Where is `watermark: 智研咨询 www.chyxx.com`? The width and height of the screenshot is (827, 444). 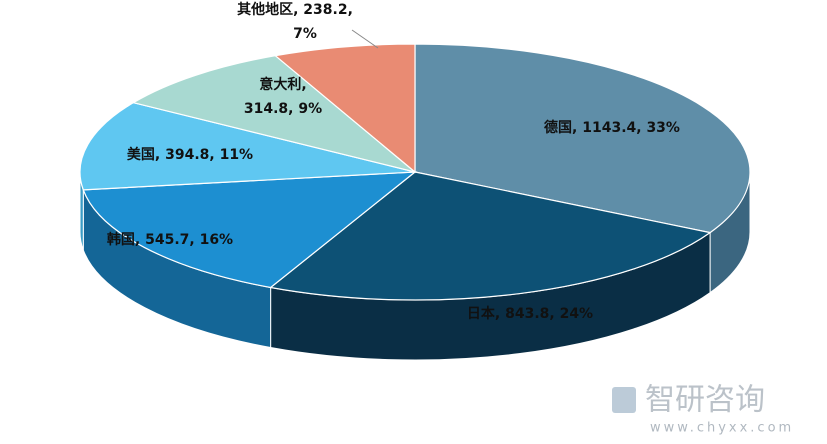
watermark: 智研咨询 www.chyxx.com is located at coordinates (703, 409).